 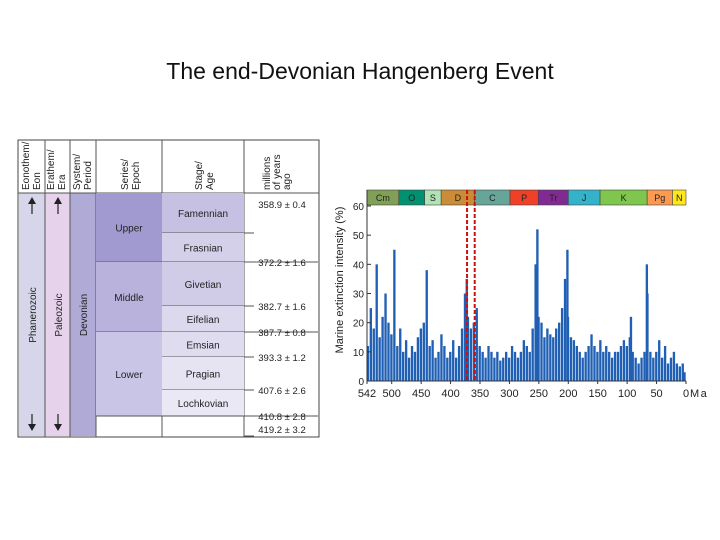 What do you see at coordinates (281, 430) in the screenshot?
I see `boundary-age-label: 419.2 ± 3.2` at bounding box center [281, 430].